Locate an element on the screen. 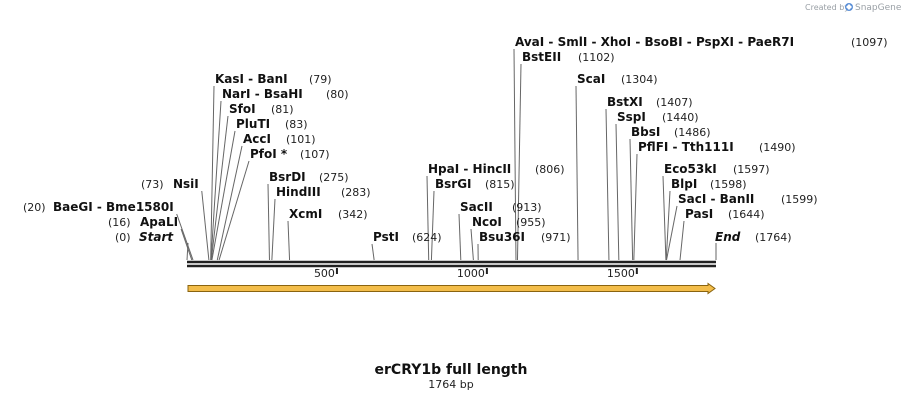 The width and height of the screenshot is (903, 400). site-pluti: PluTI (83) is located at coordinates (272, 124).